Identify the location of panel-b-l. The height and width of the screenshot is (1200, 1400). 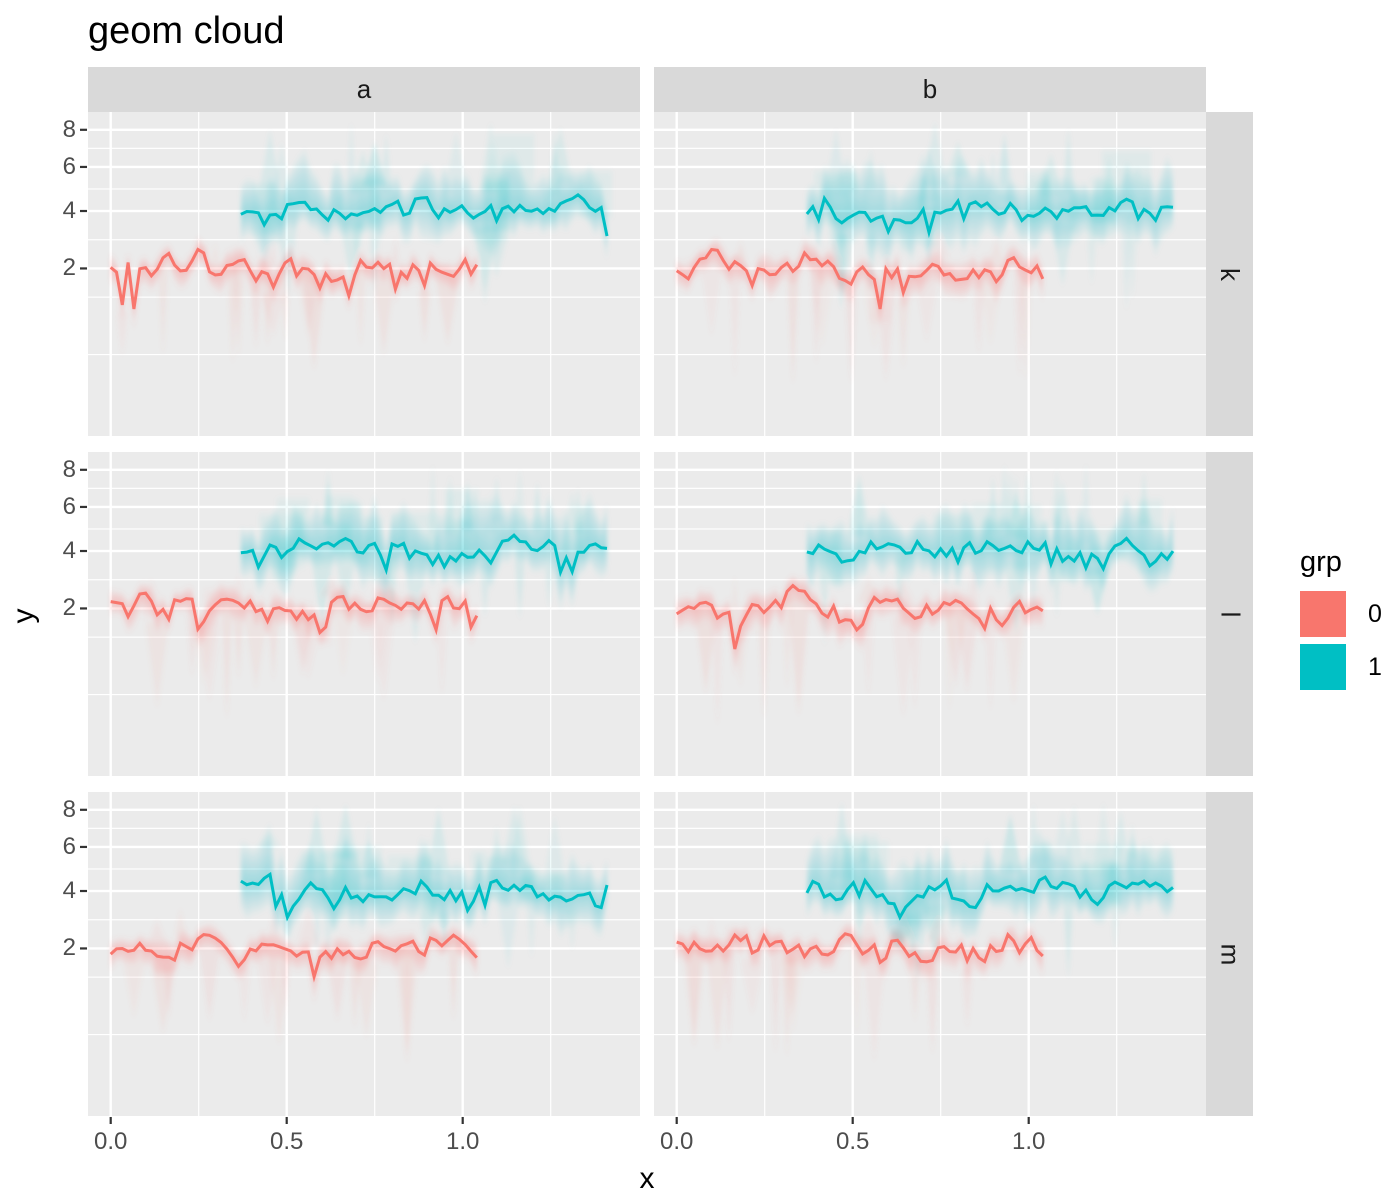
(930, 614).